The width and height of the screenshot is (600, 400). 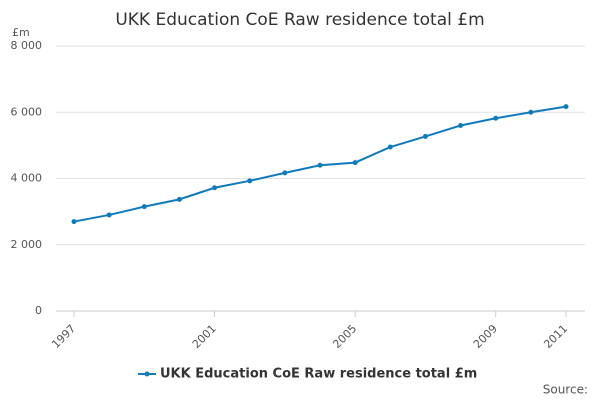 I want to click on legend-label: UKK Education CoE Raw residence total £m, so click(x=318, y=374).